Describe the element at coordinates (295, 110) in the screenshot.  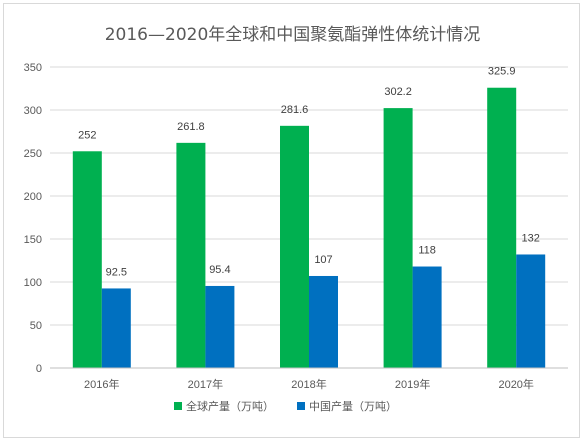
I see `data-label: 281.6` at that location.